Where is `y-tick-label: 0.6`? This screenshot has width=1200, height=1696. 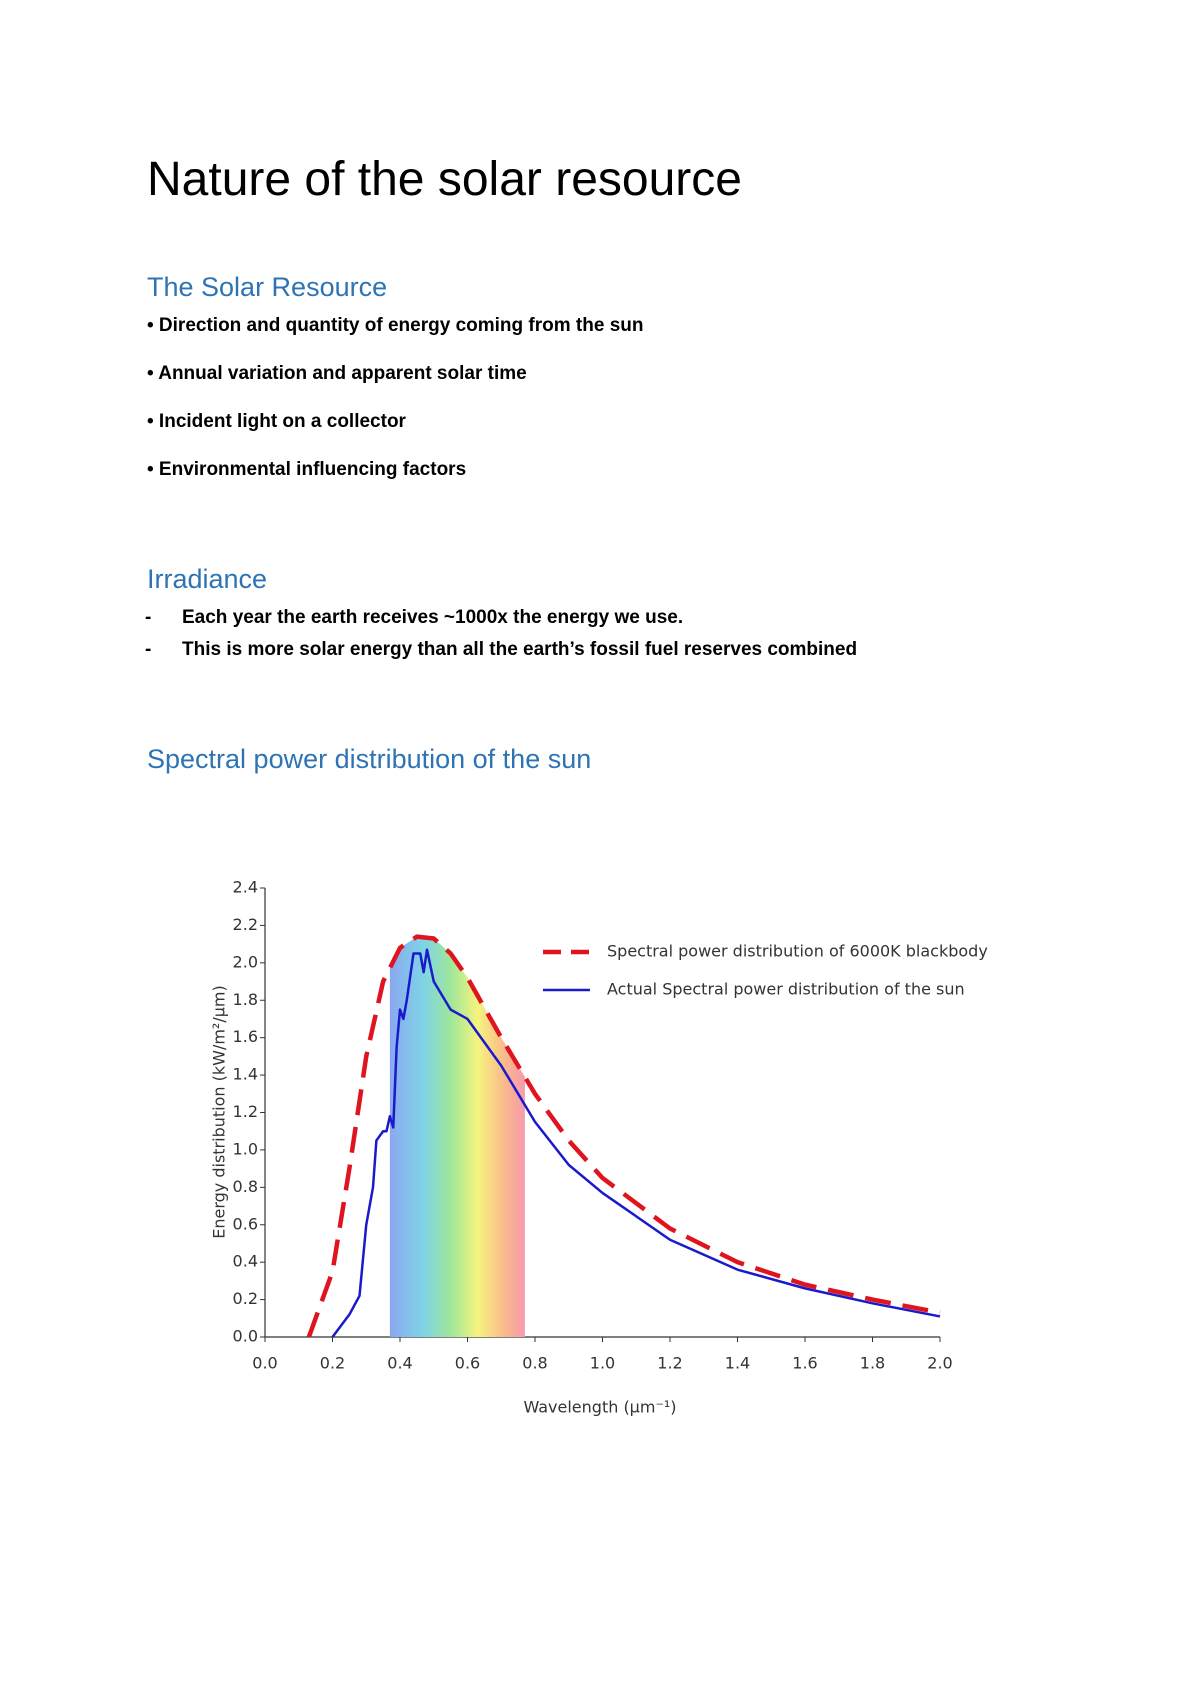
y-tick-label: 0.6 is located at coordinates (245, 1223).